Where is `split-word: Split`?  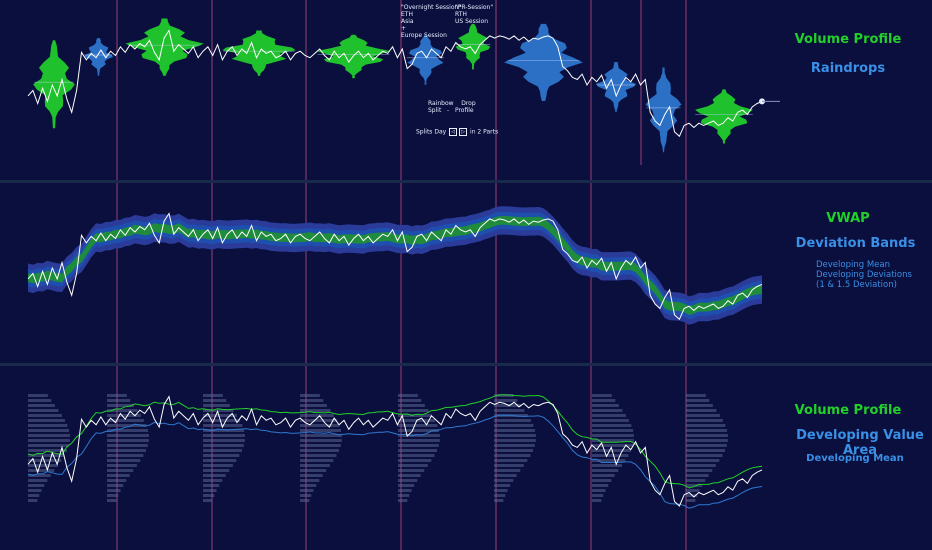
split-word: Split is located at coordinates (435, 110).